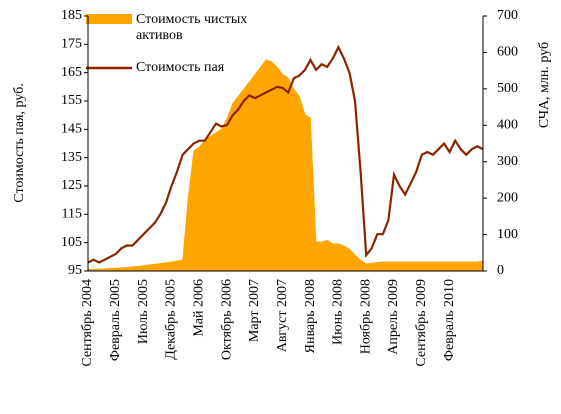  What do you see at coordinates (507, 125) in the screenshot?
I see `y2-tick-label: 400` at bounding box center [507, 125].